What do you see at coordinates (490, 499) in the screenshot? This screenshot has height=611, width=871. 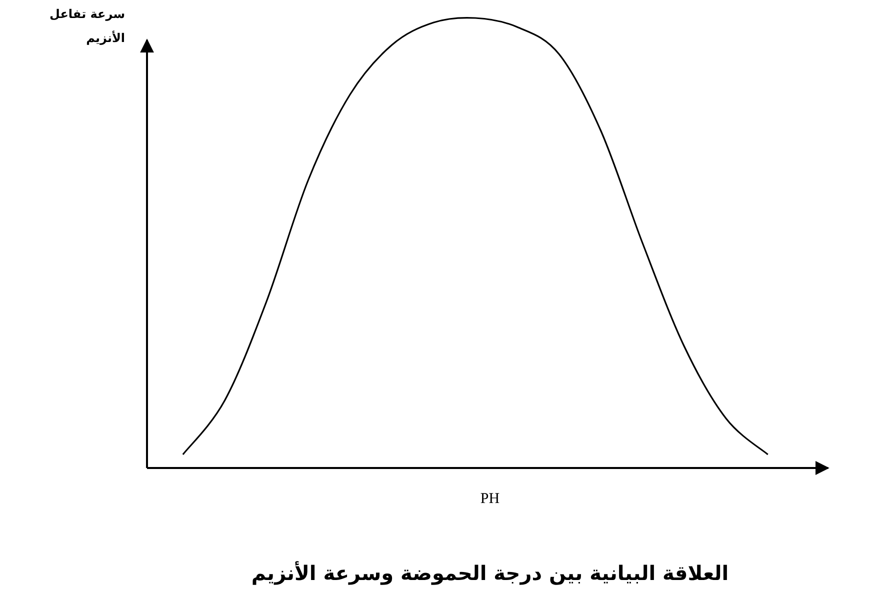 I see `x-axis-title: PH` at bounding box center [490, 499].